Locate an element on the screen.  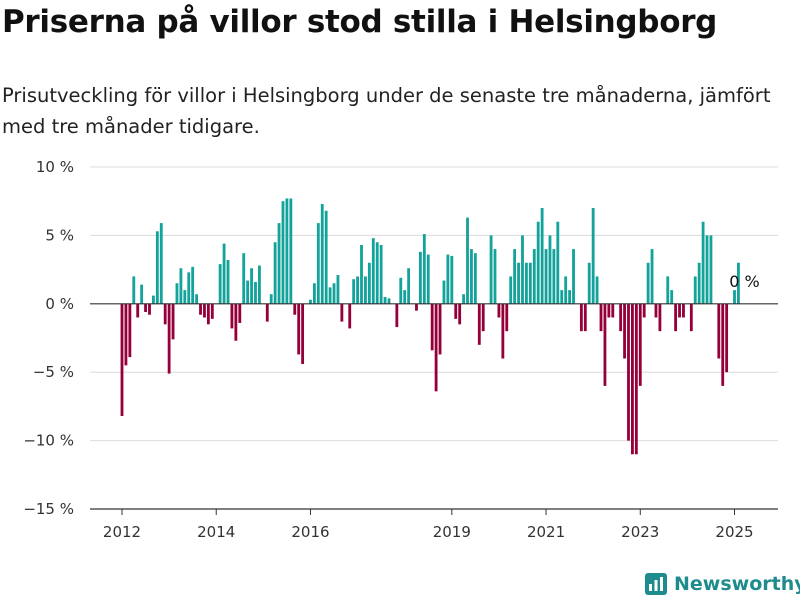
x-tick-label: 2014 is located at coordinates (216, 532).